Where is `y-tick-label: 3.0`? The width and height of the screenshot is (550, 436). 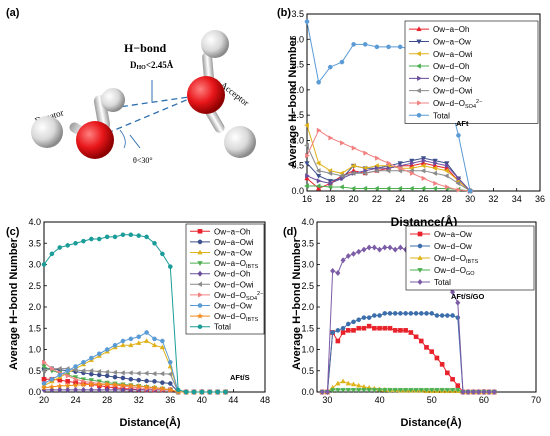
y-tick-label: 3.0 is located at coordinates (297, 39).